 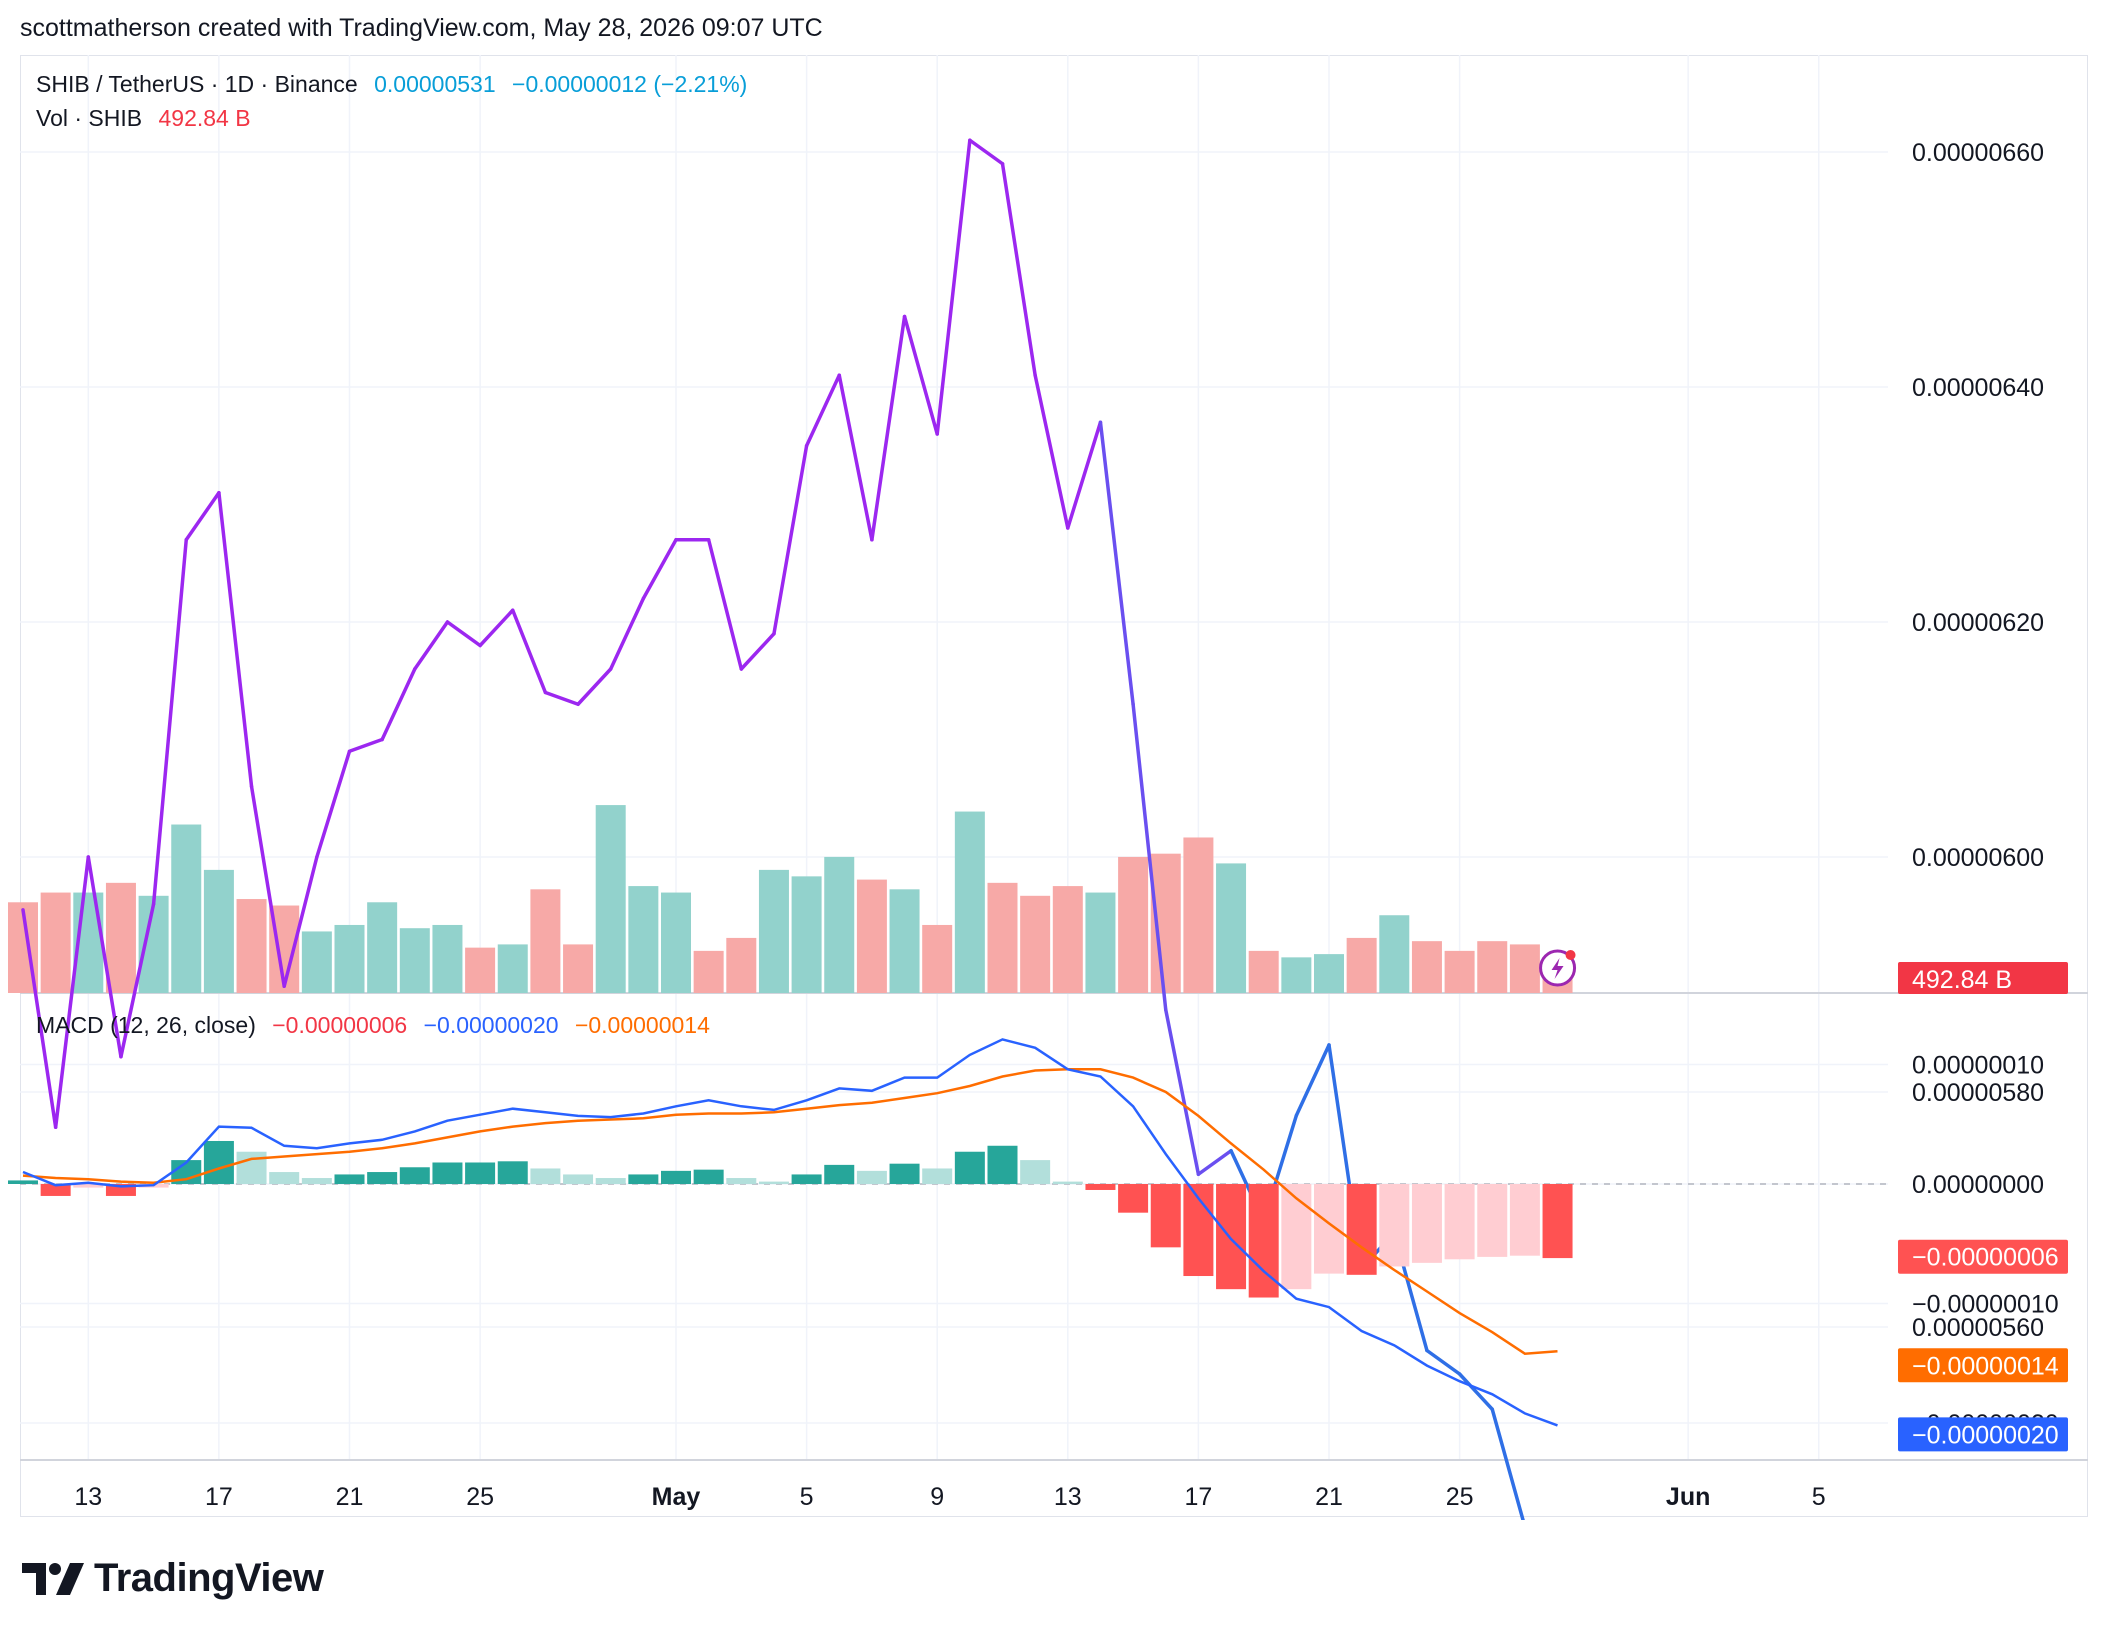 What do you see at coordinates (491, 1025) in the screenshot?
I see `macd-line-value: −0.00000020` at bounding box center [491, 1025].